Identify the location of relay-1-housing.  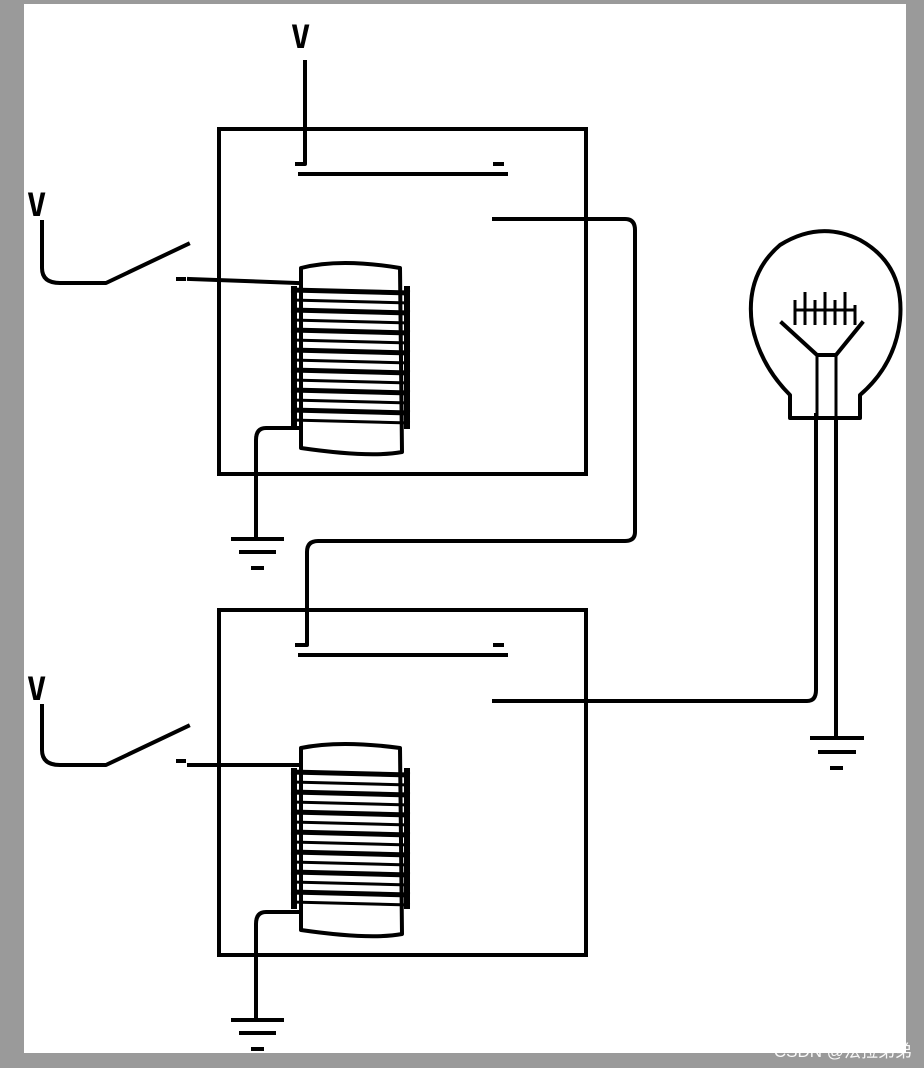
(402, 301).